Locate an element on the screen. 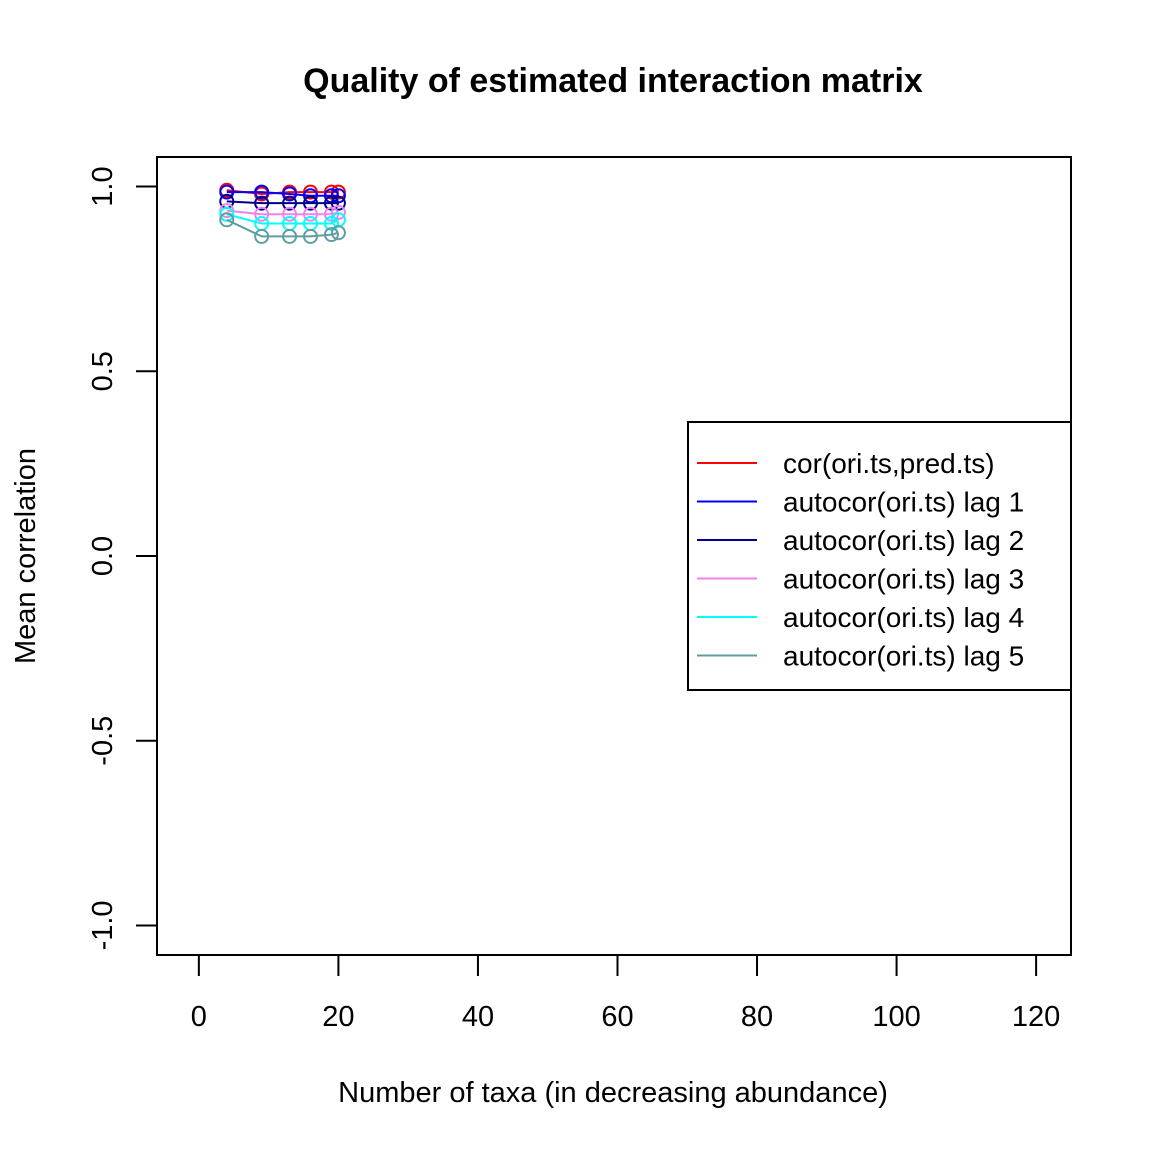  y-tick-label: 0.5 is located at coordinates (103, 371).